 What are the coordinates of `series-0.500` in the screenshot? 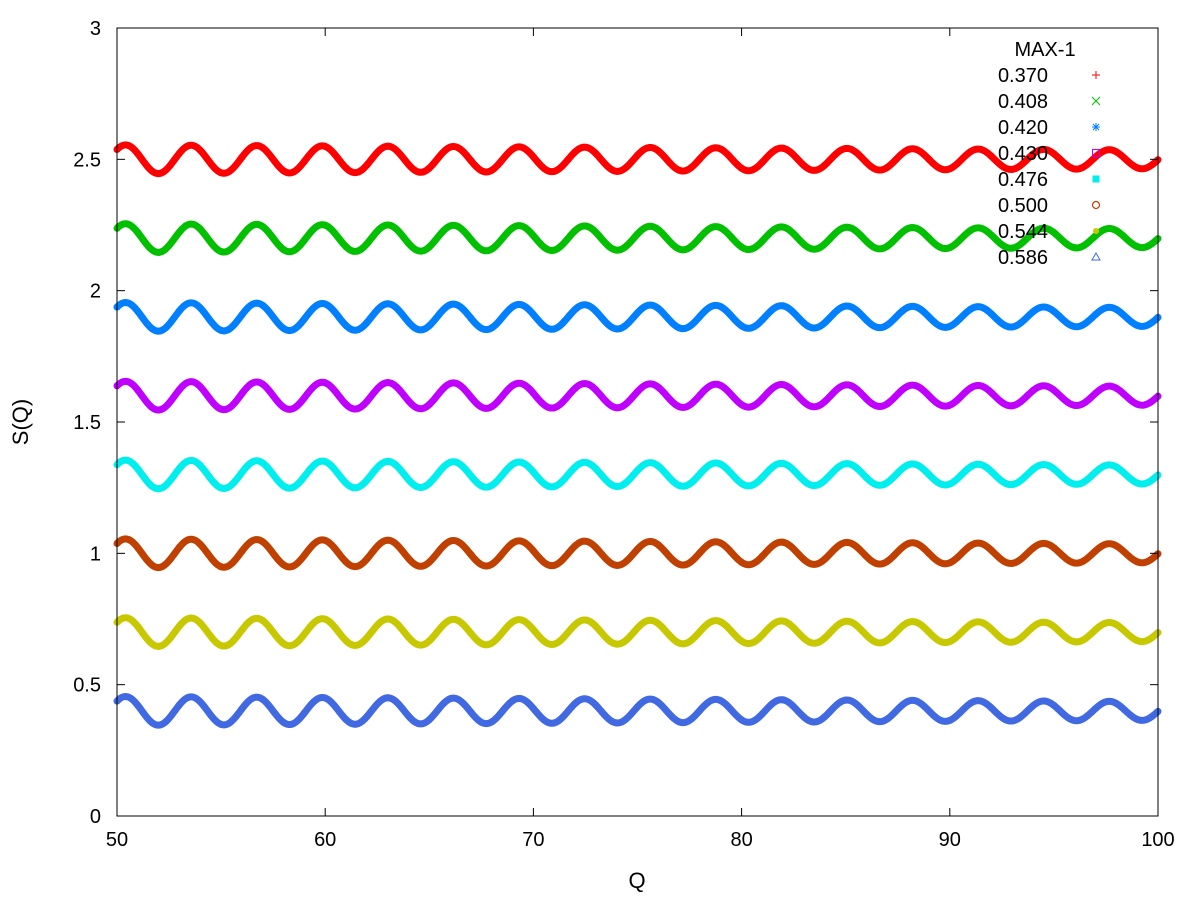 It's located at (637, 553).